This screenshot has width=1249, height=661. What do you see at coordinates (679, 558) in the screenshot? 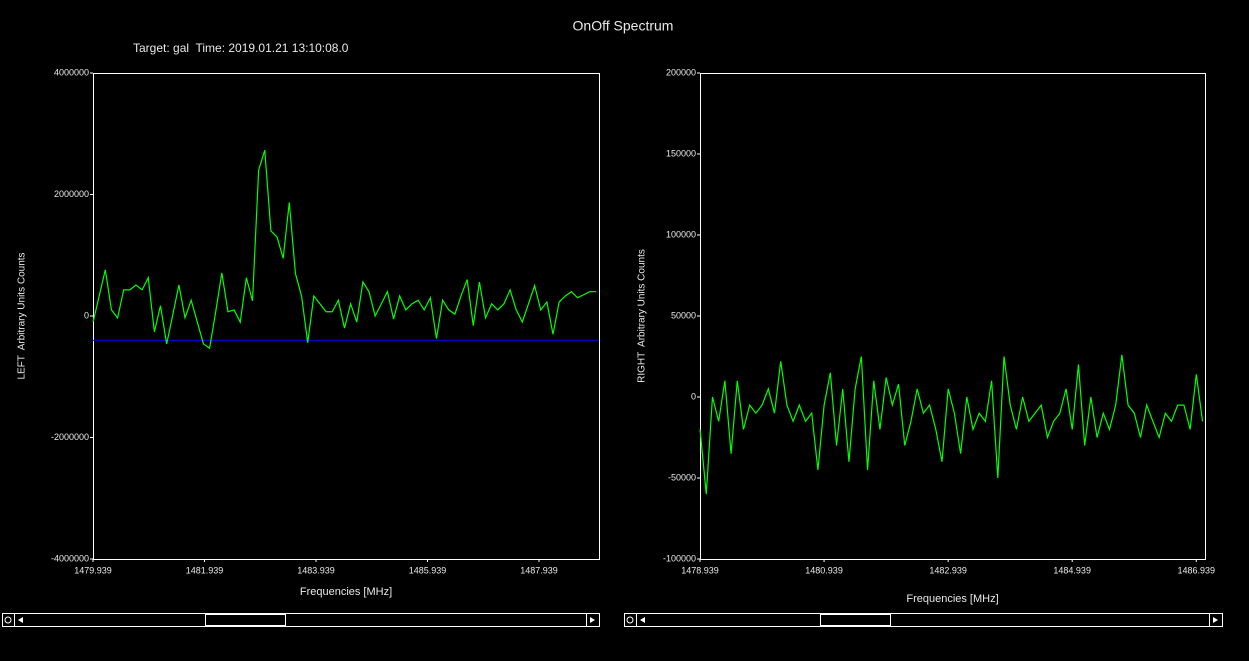
I see `y-tick-label: -100000` at bounding box center [679, 558].